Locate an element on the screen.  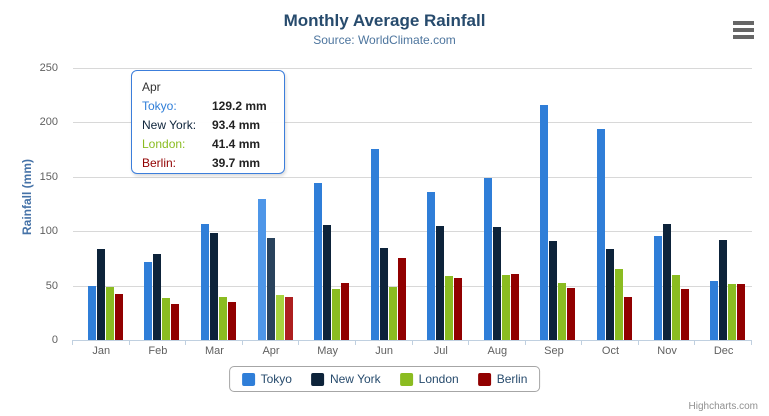
bar-group-may is located at coordinates (327, 204).